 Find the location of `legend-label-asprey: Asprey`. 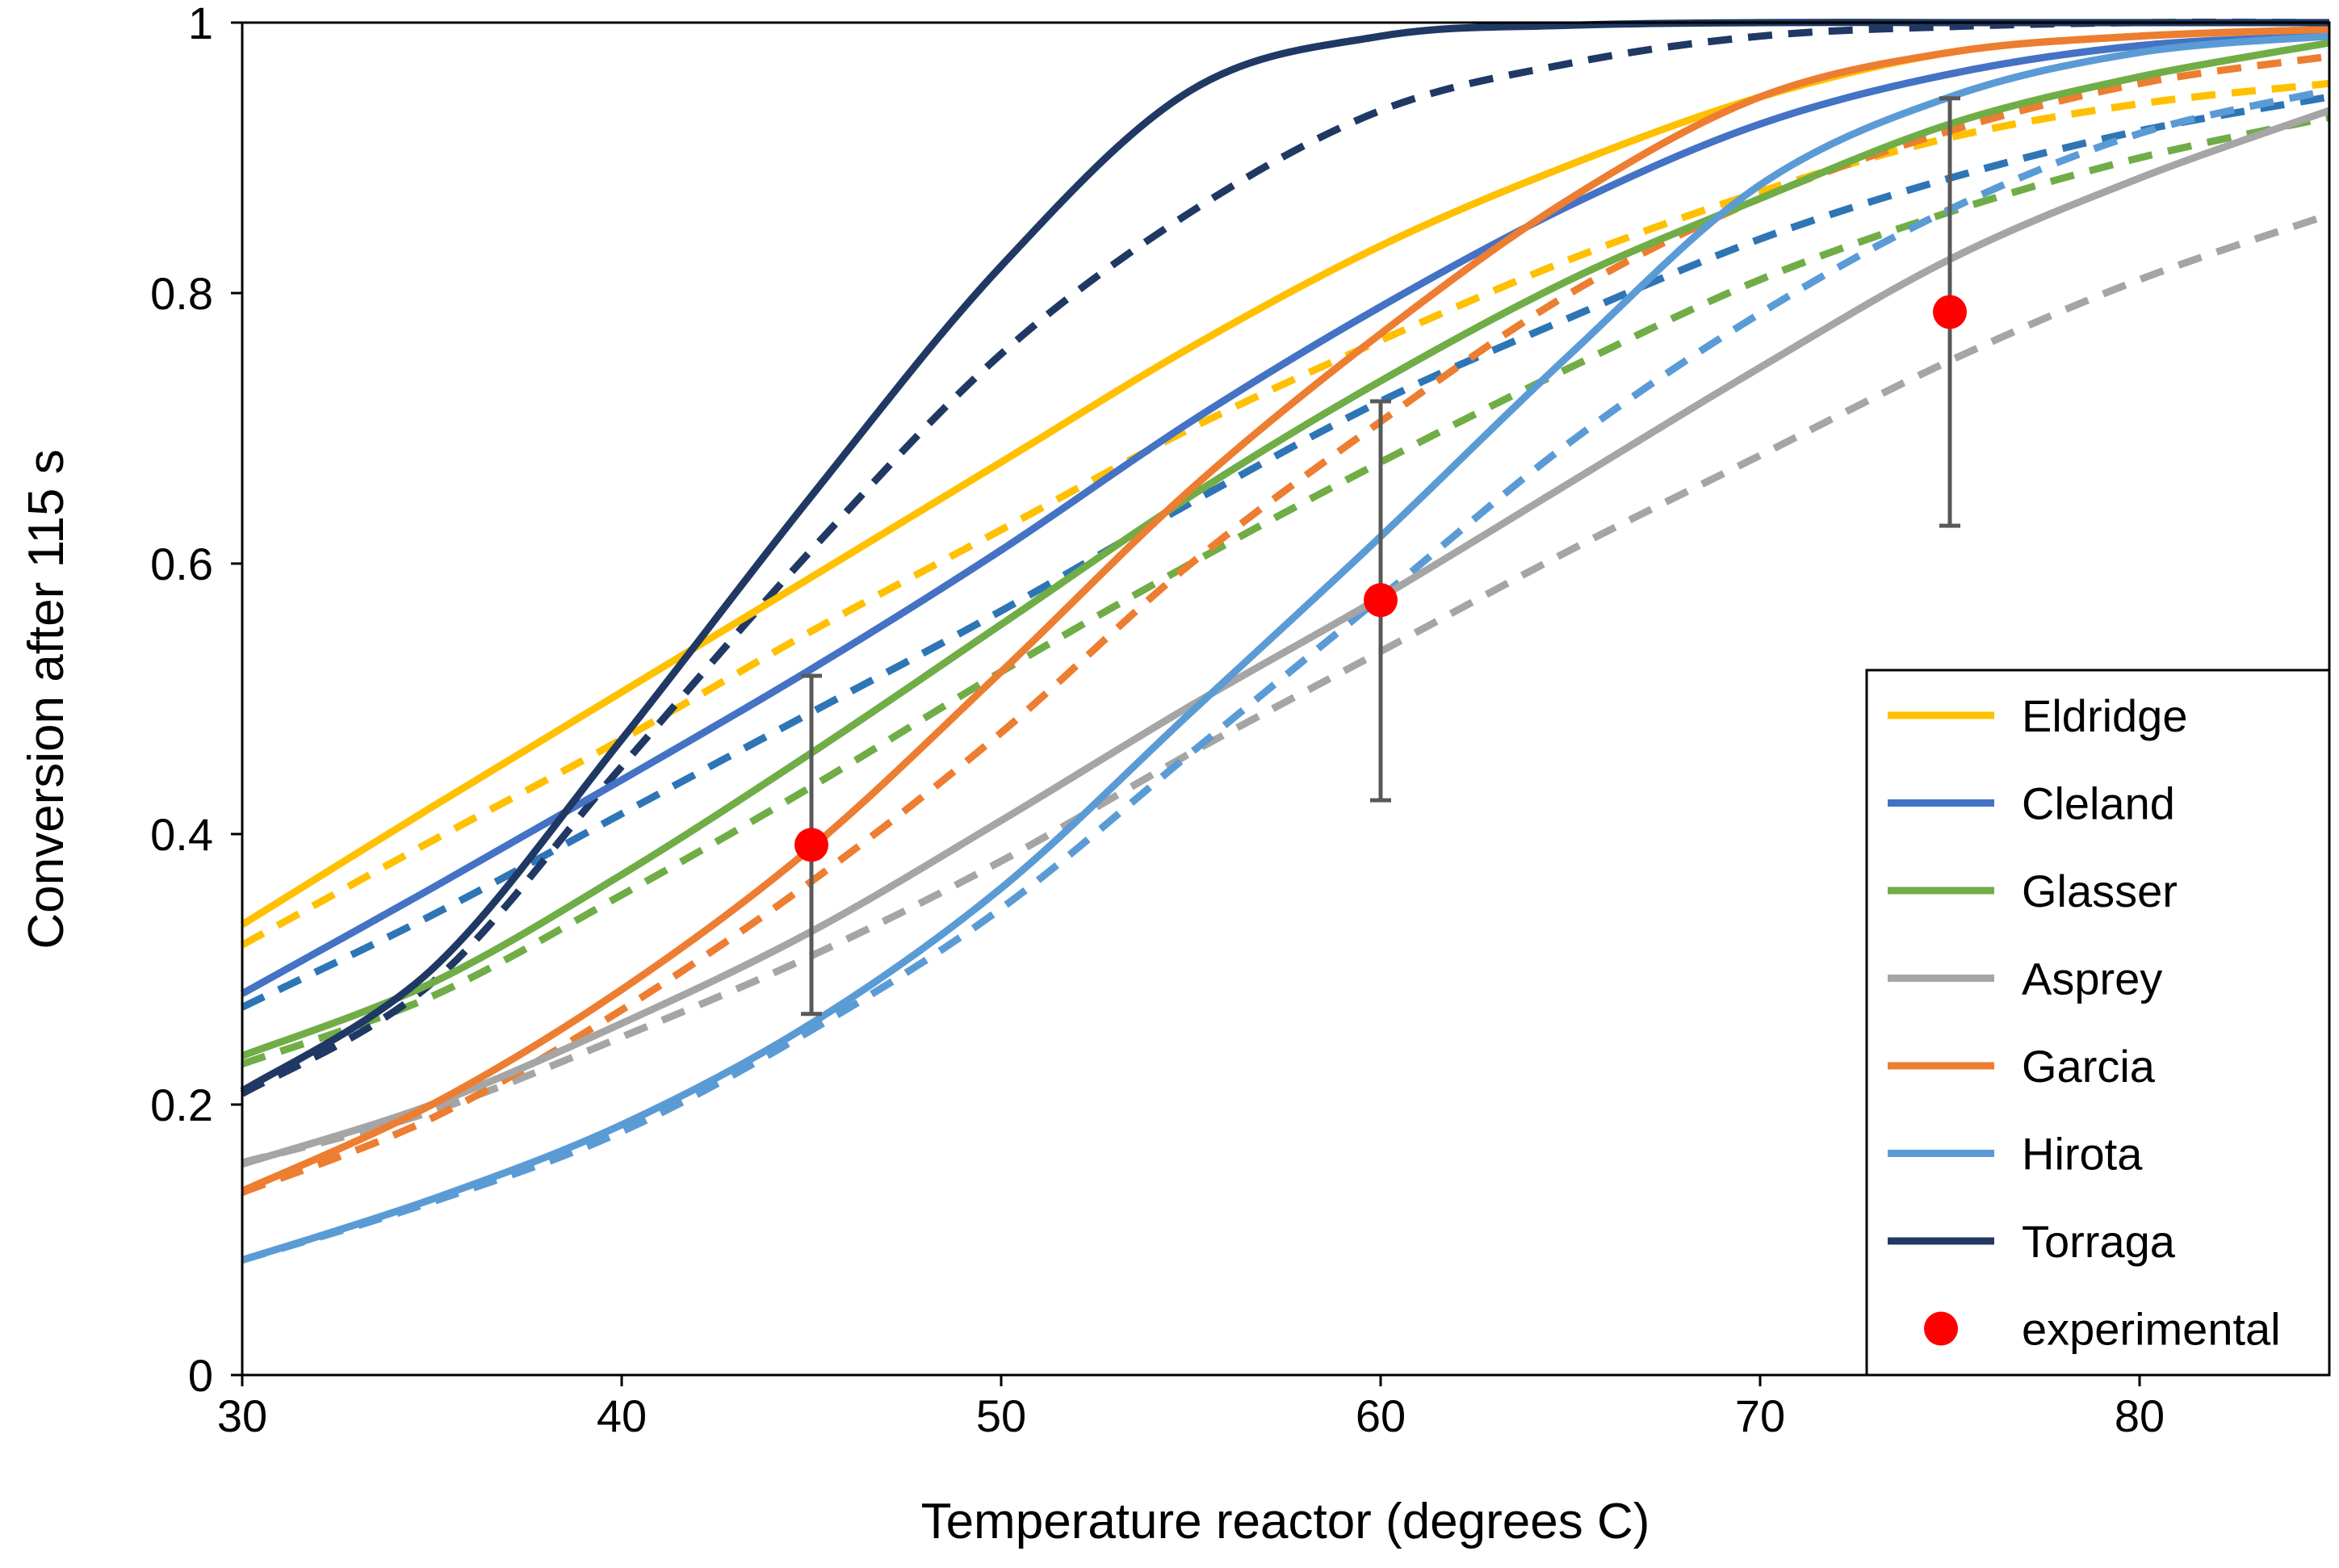

legend-label-asprey: Asprey is located at coordinates (2092, 979).